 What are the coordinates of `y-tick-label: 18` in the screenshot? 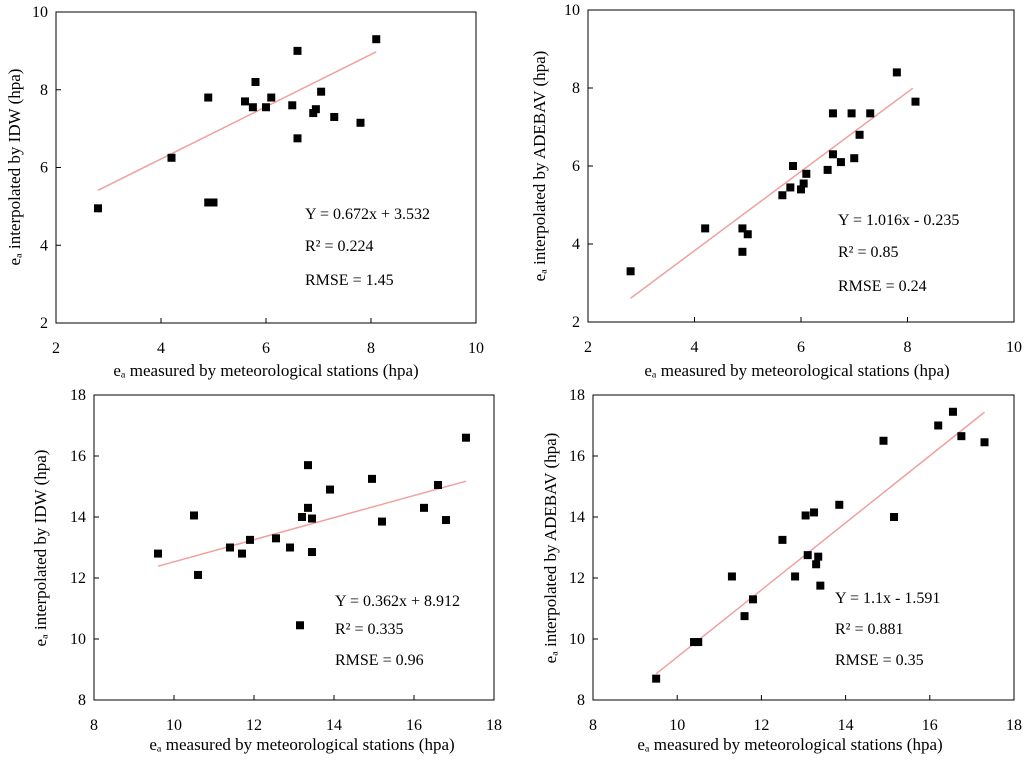 It's located at (78, 395).